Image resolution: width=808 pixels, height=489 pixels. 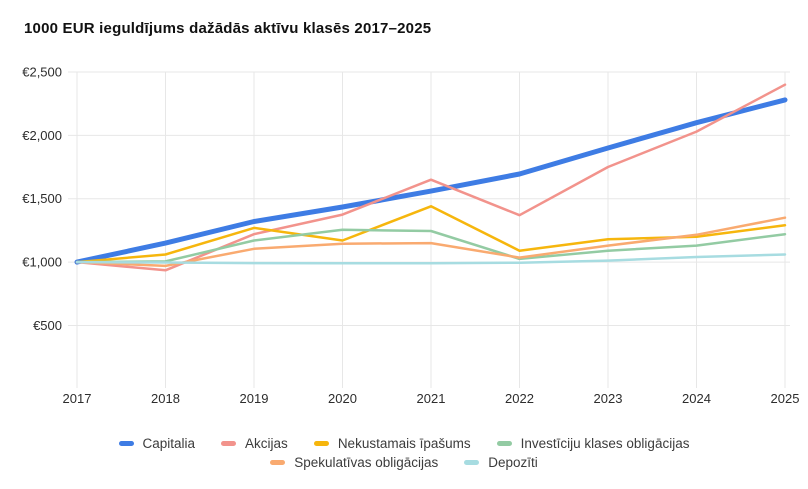 I want to click on legend-item-depozīti: Depozīti, so click(x=501, y=462).